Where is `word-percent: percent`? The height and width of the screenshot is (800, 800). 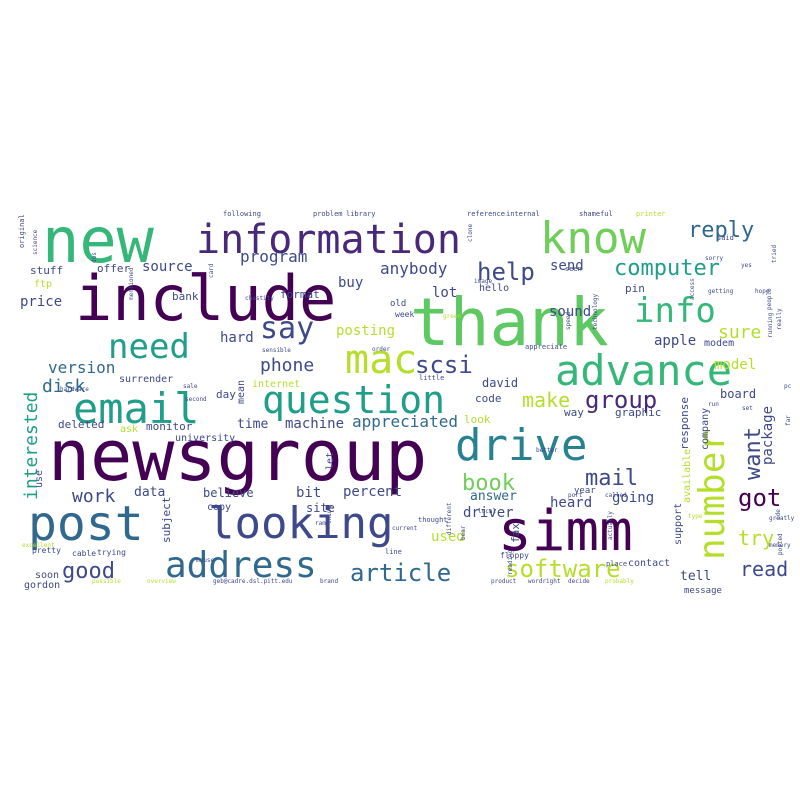
word-percent: percent is located at coordinates (372, 492).